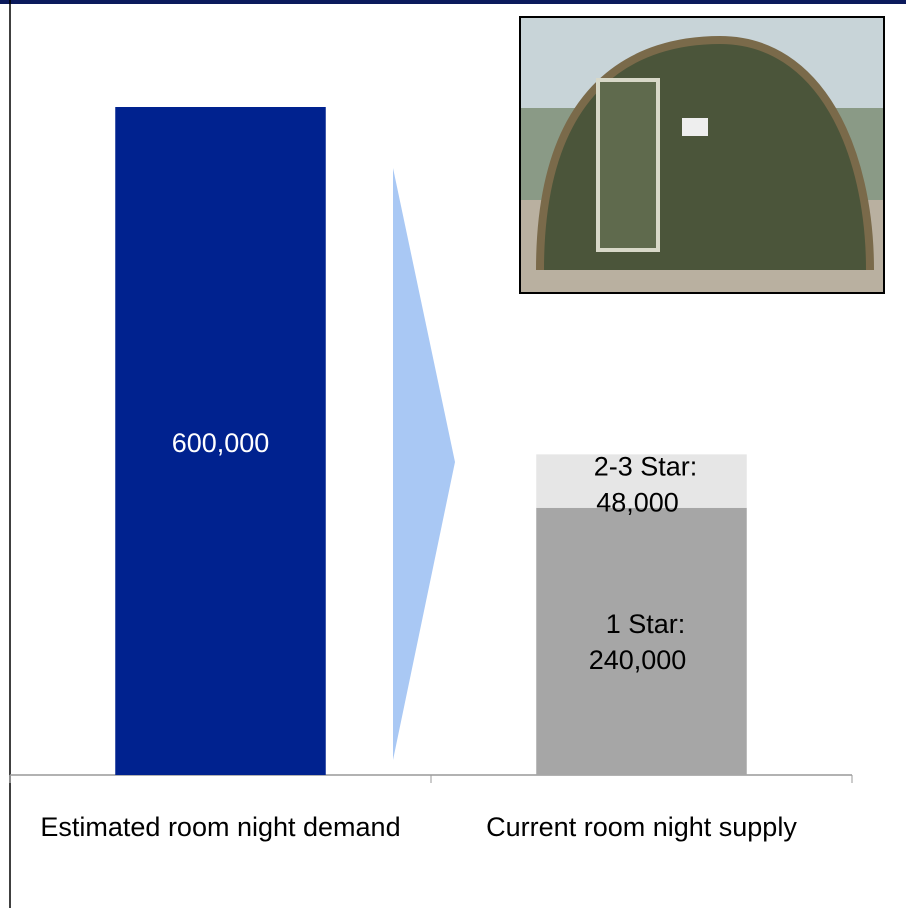 The image size is (906, 908). Describe the element at coordinates (641, 827) in the screenshot. I see `x-tick-label: Current room night supply` at that location.